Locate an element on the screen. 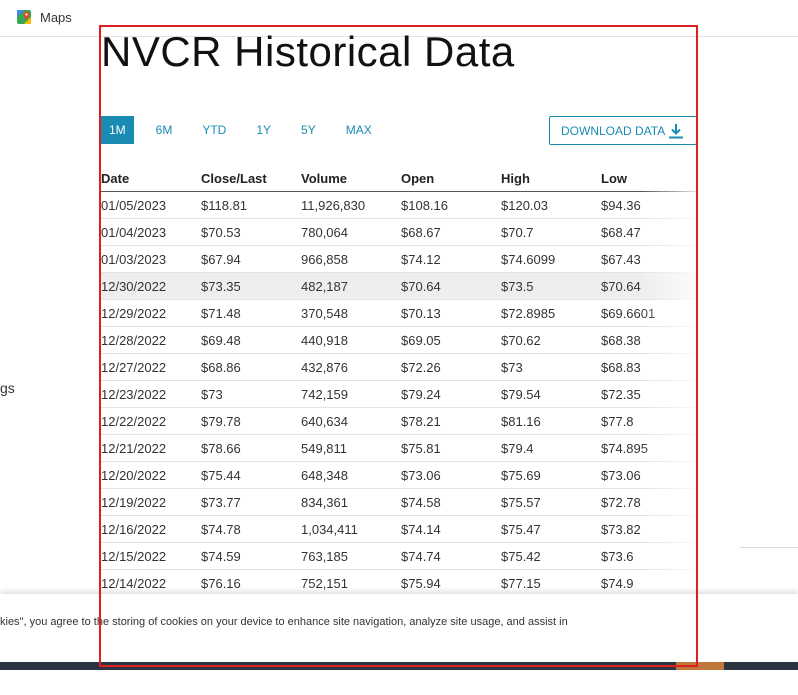  table-cell: 01/04/2023 is located at coordinates (134, 232).